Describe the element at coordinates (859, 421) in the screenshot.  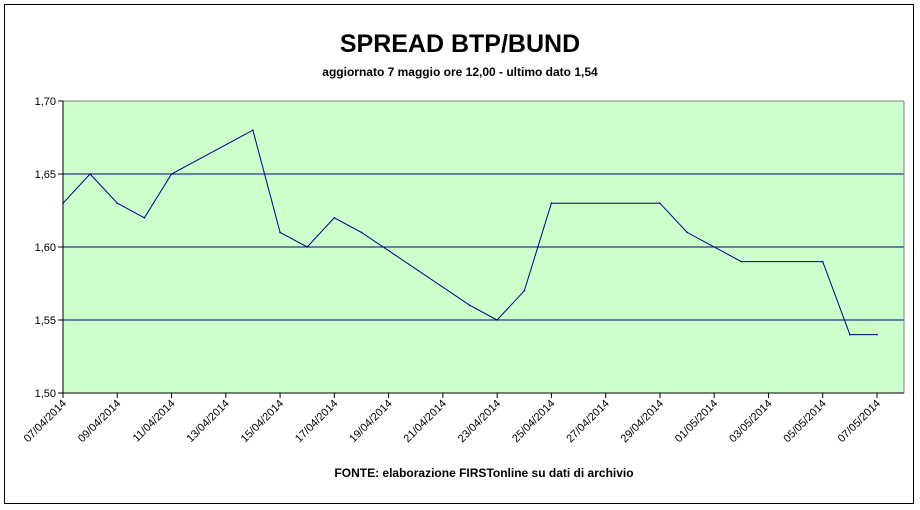
I see `x-tick-label: 07/05/2014` at that location.